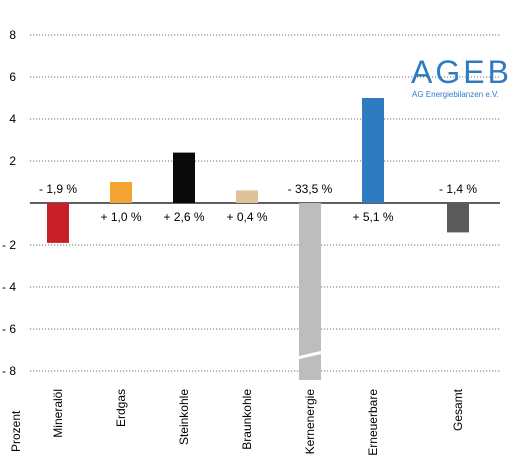 This screenshot has height=463, width=510. What do you see at coordinates (9, 245) in the screenshot?
I see `y-tick-label: - 2` at bounding box center [9, 245].